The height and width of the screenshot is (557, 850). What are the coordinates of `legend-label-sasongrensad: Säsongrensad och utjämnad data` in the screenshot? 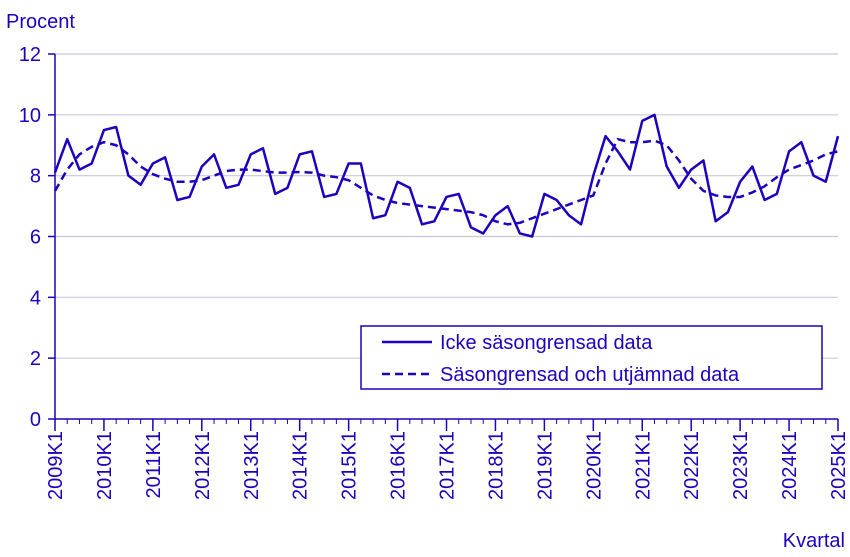 It's located at (590, 375).